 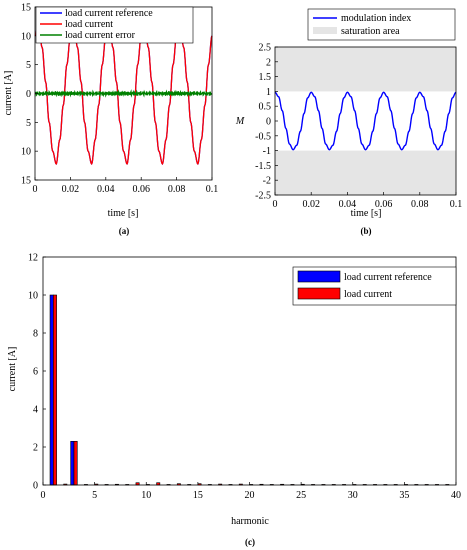 What do you see at coordinates (311, 204) in the screenshot?
I see `plot-b-xtick-label: 0.02` at bounding box center [311, 204].